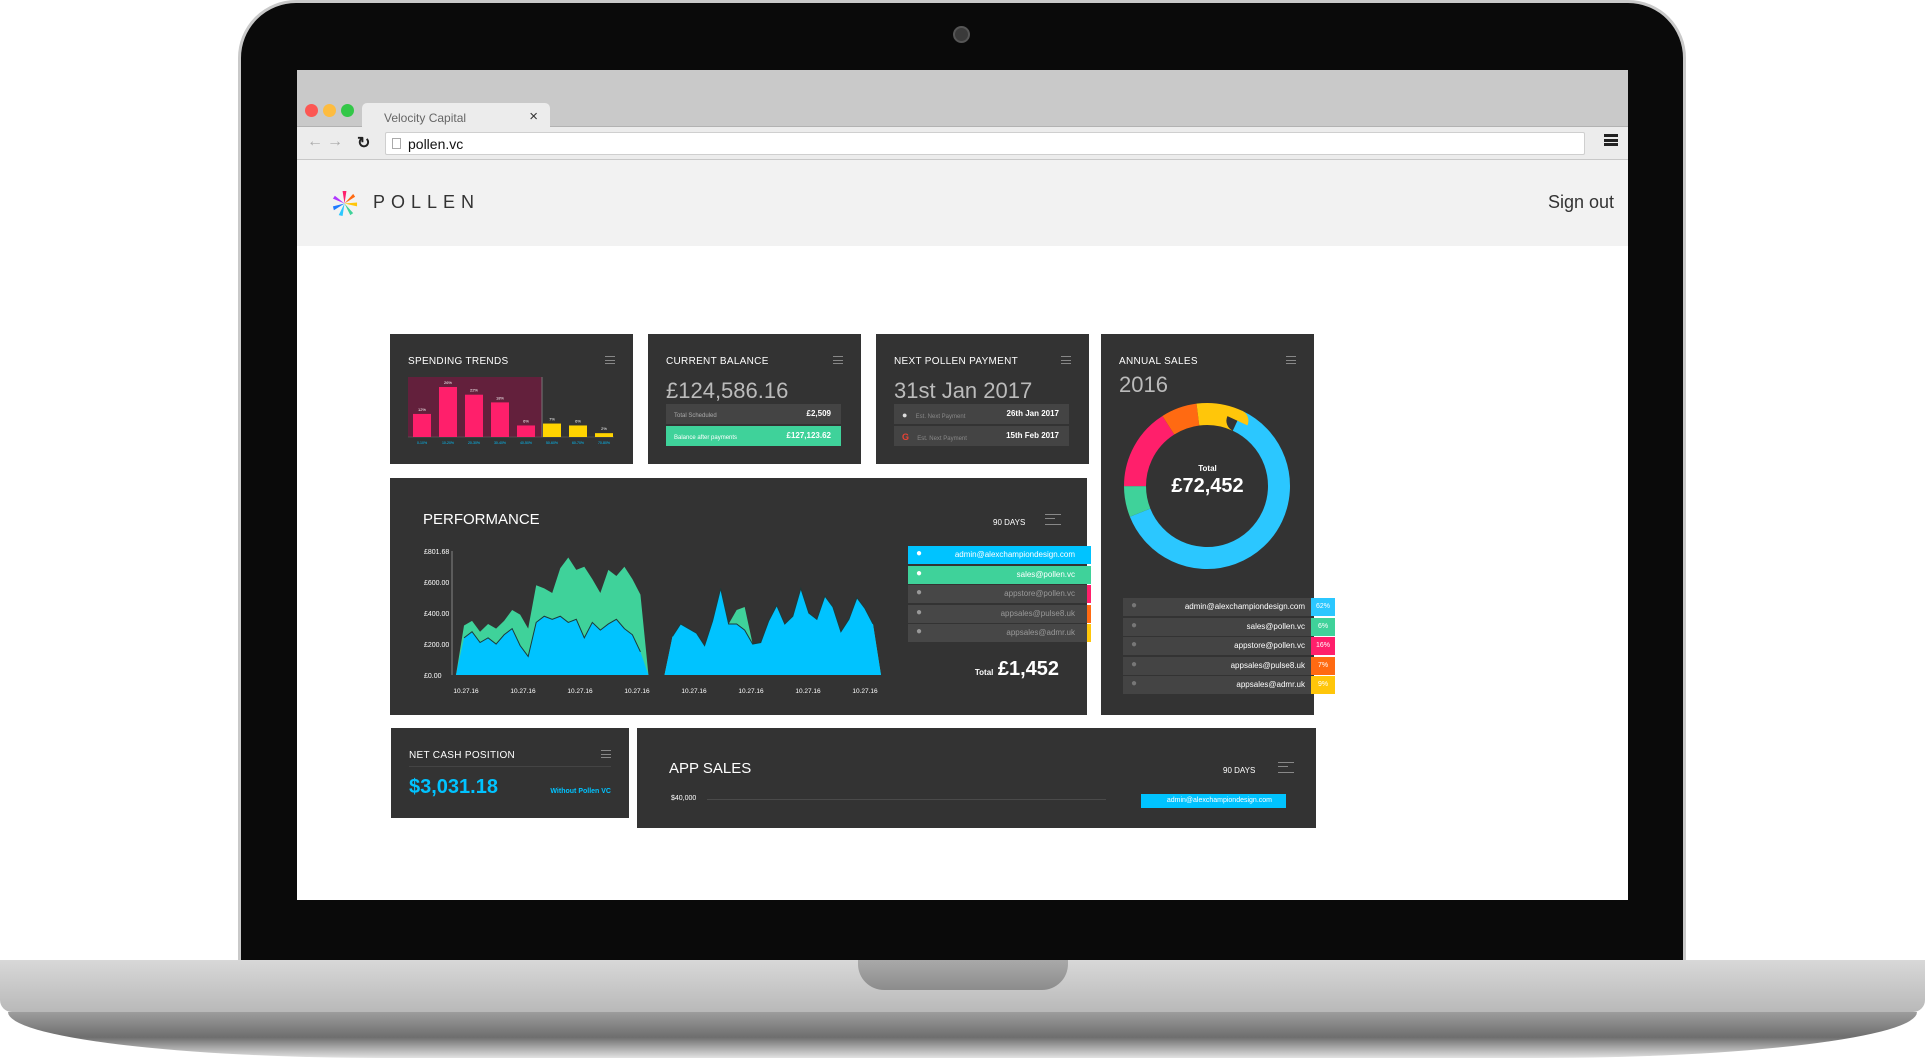  I want to click on row-label: appsales@admr.uk, so click(1270, 684).